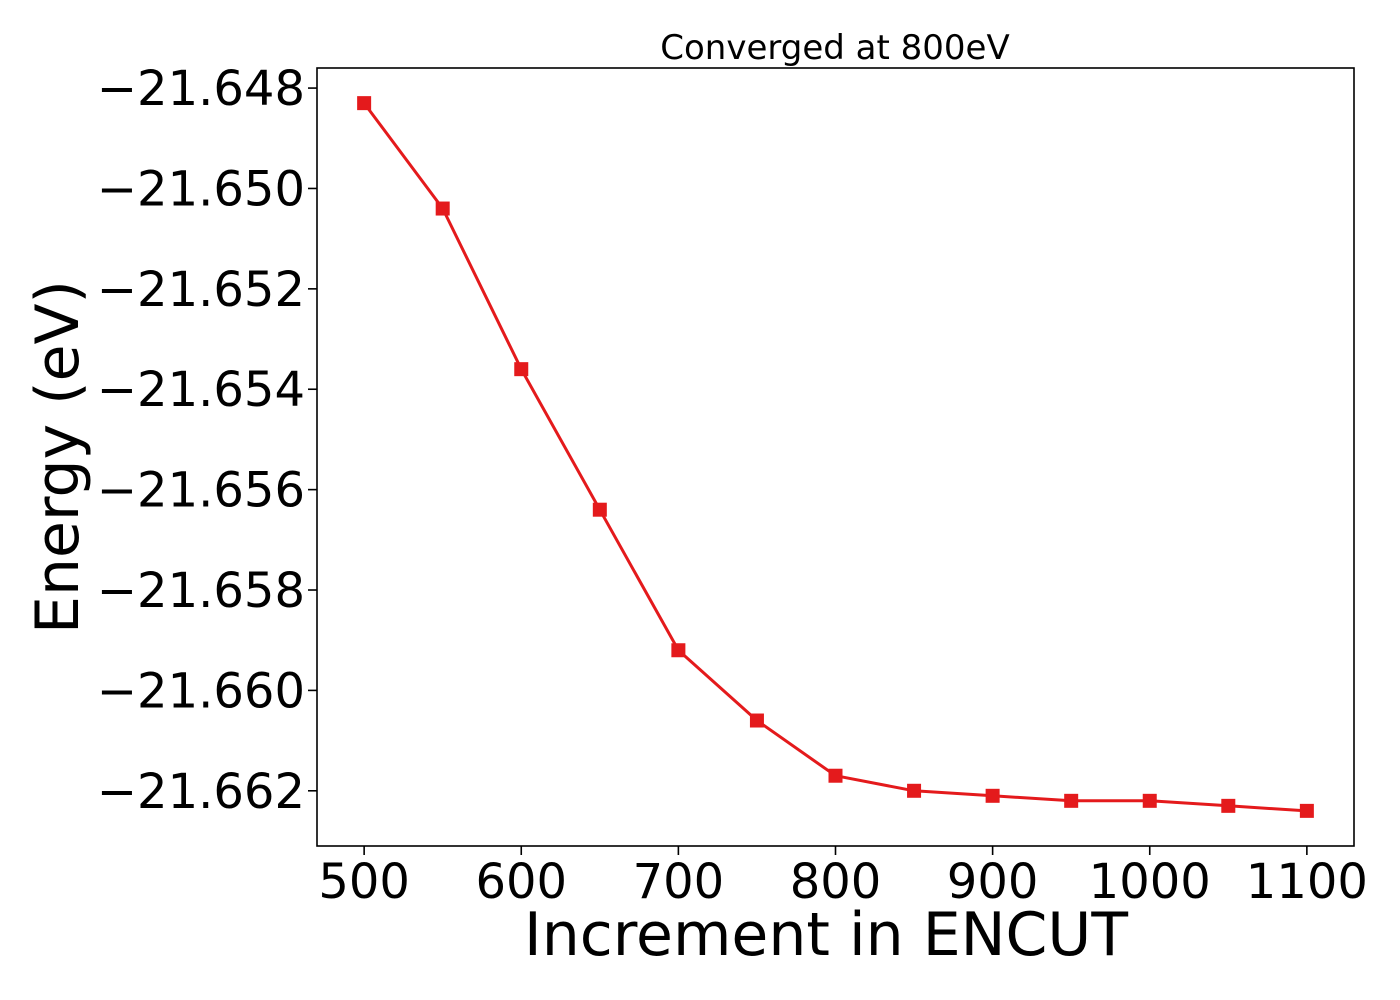 This screenshot has width=1400, height=1000. I want to click on chart-title: Converged at 800eV, so click(834, 48).